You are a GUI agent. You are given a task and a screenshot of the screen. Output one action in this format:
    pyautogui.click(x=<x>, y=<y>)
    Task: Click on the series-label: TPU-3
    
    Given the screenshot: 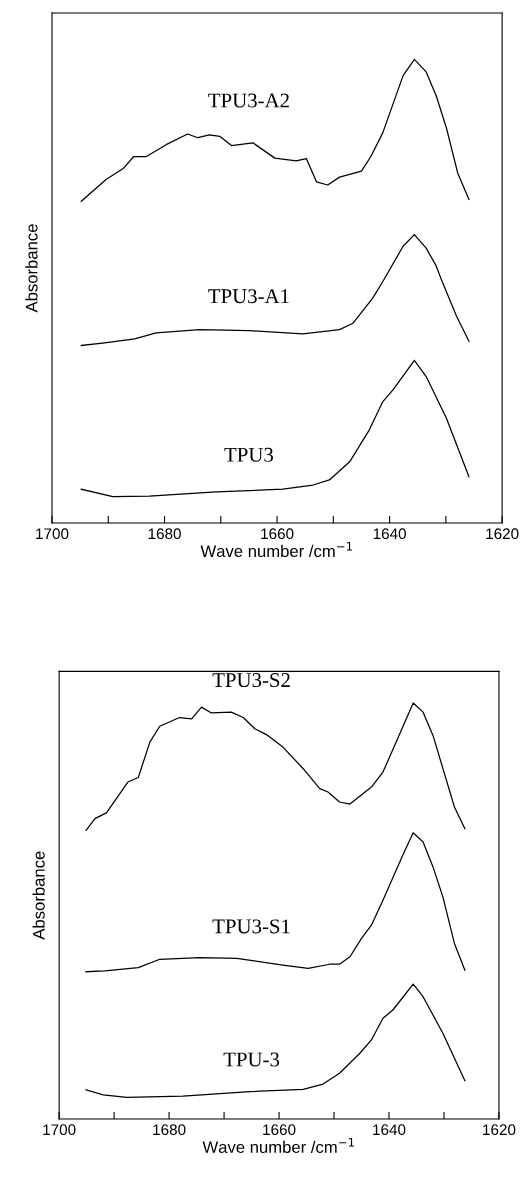 What is the action you would take?
    pyautogui.click(x=251, y=1059)
    